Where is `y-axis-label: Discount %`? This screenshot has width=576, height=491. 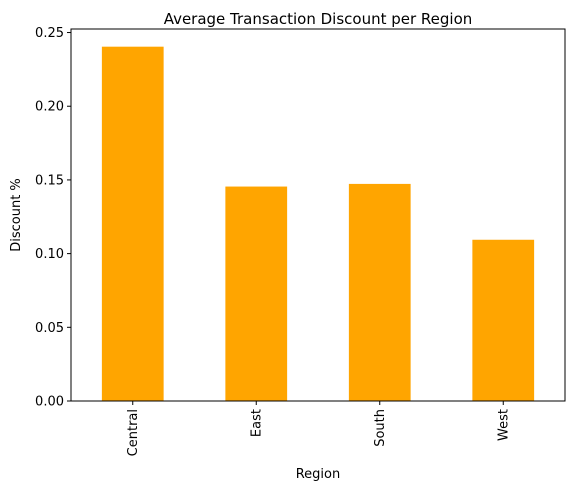 y-axis-label: Discount % is located at coordinates (16, 215).